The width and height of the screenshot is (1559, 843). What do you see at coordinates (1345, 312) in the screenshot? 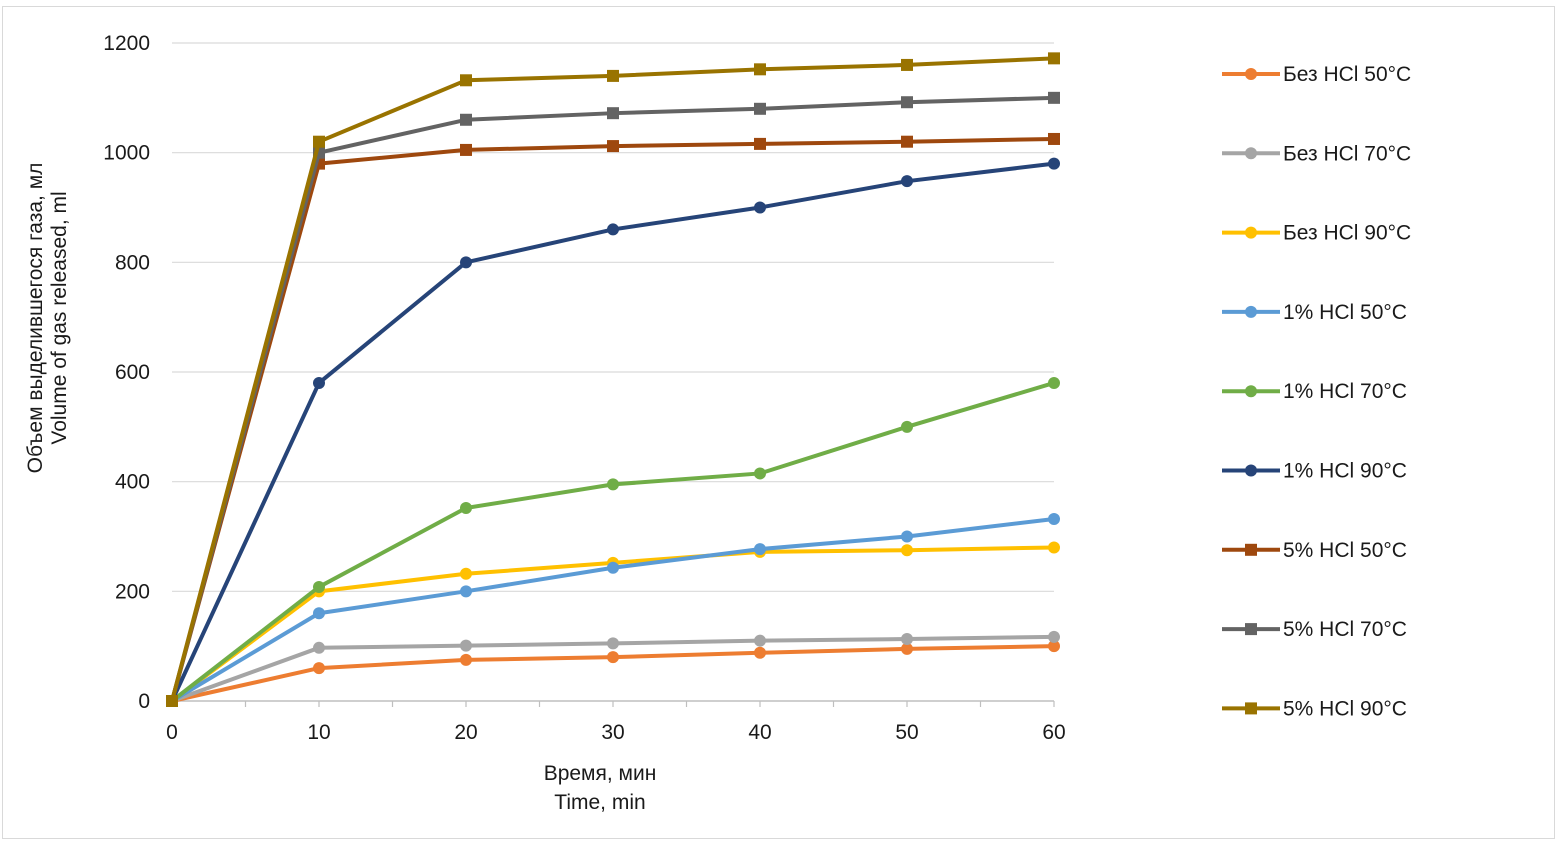
I see `legend-label: 1% HCl 50°C` at bounding box center [1345, 312].